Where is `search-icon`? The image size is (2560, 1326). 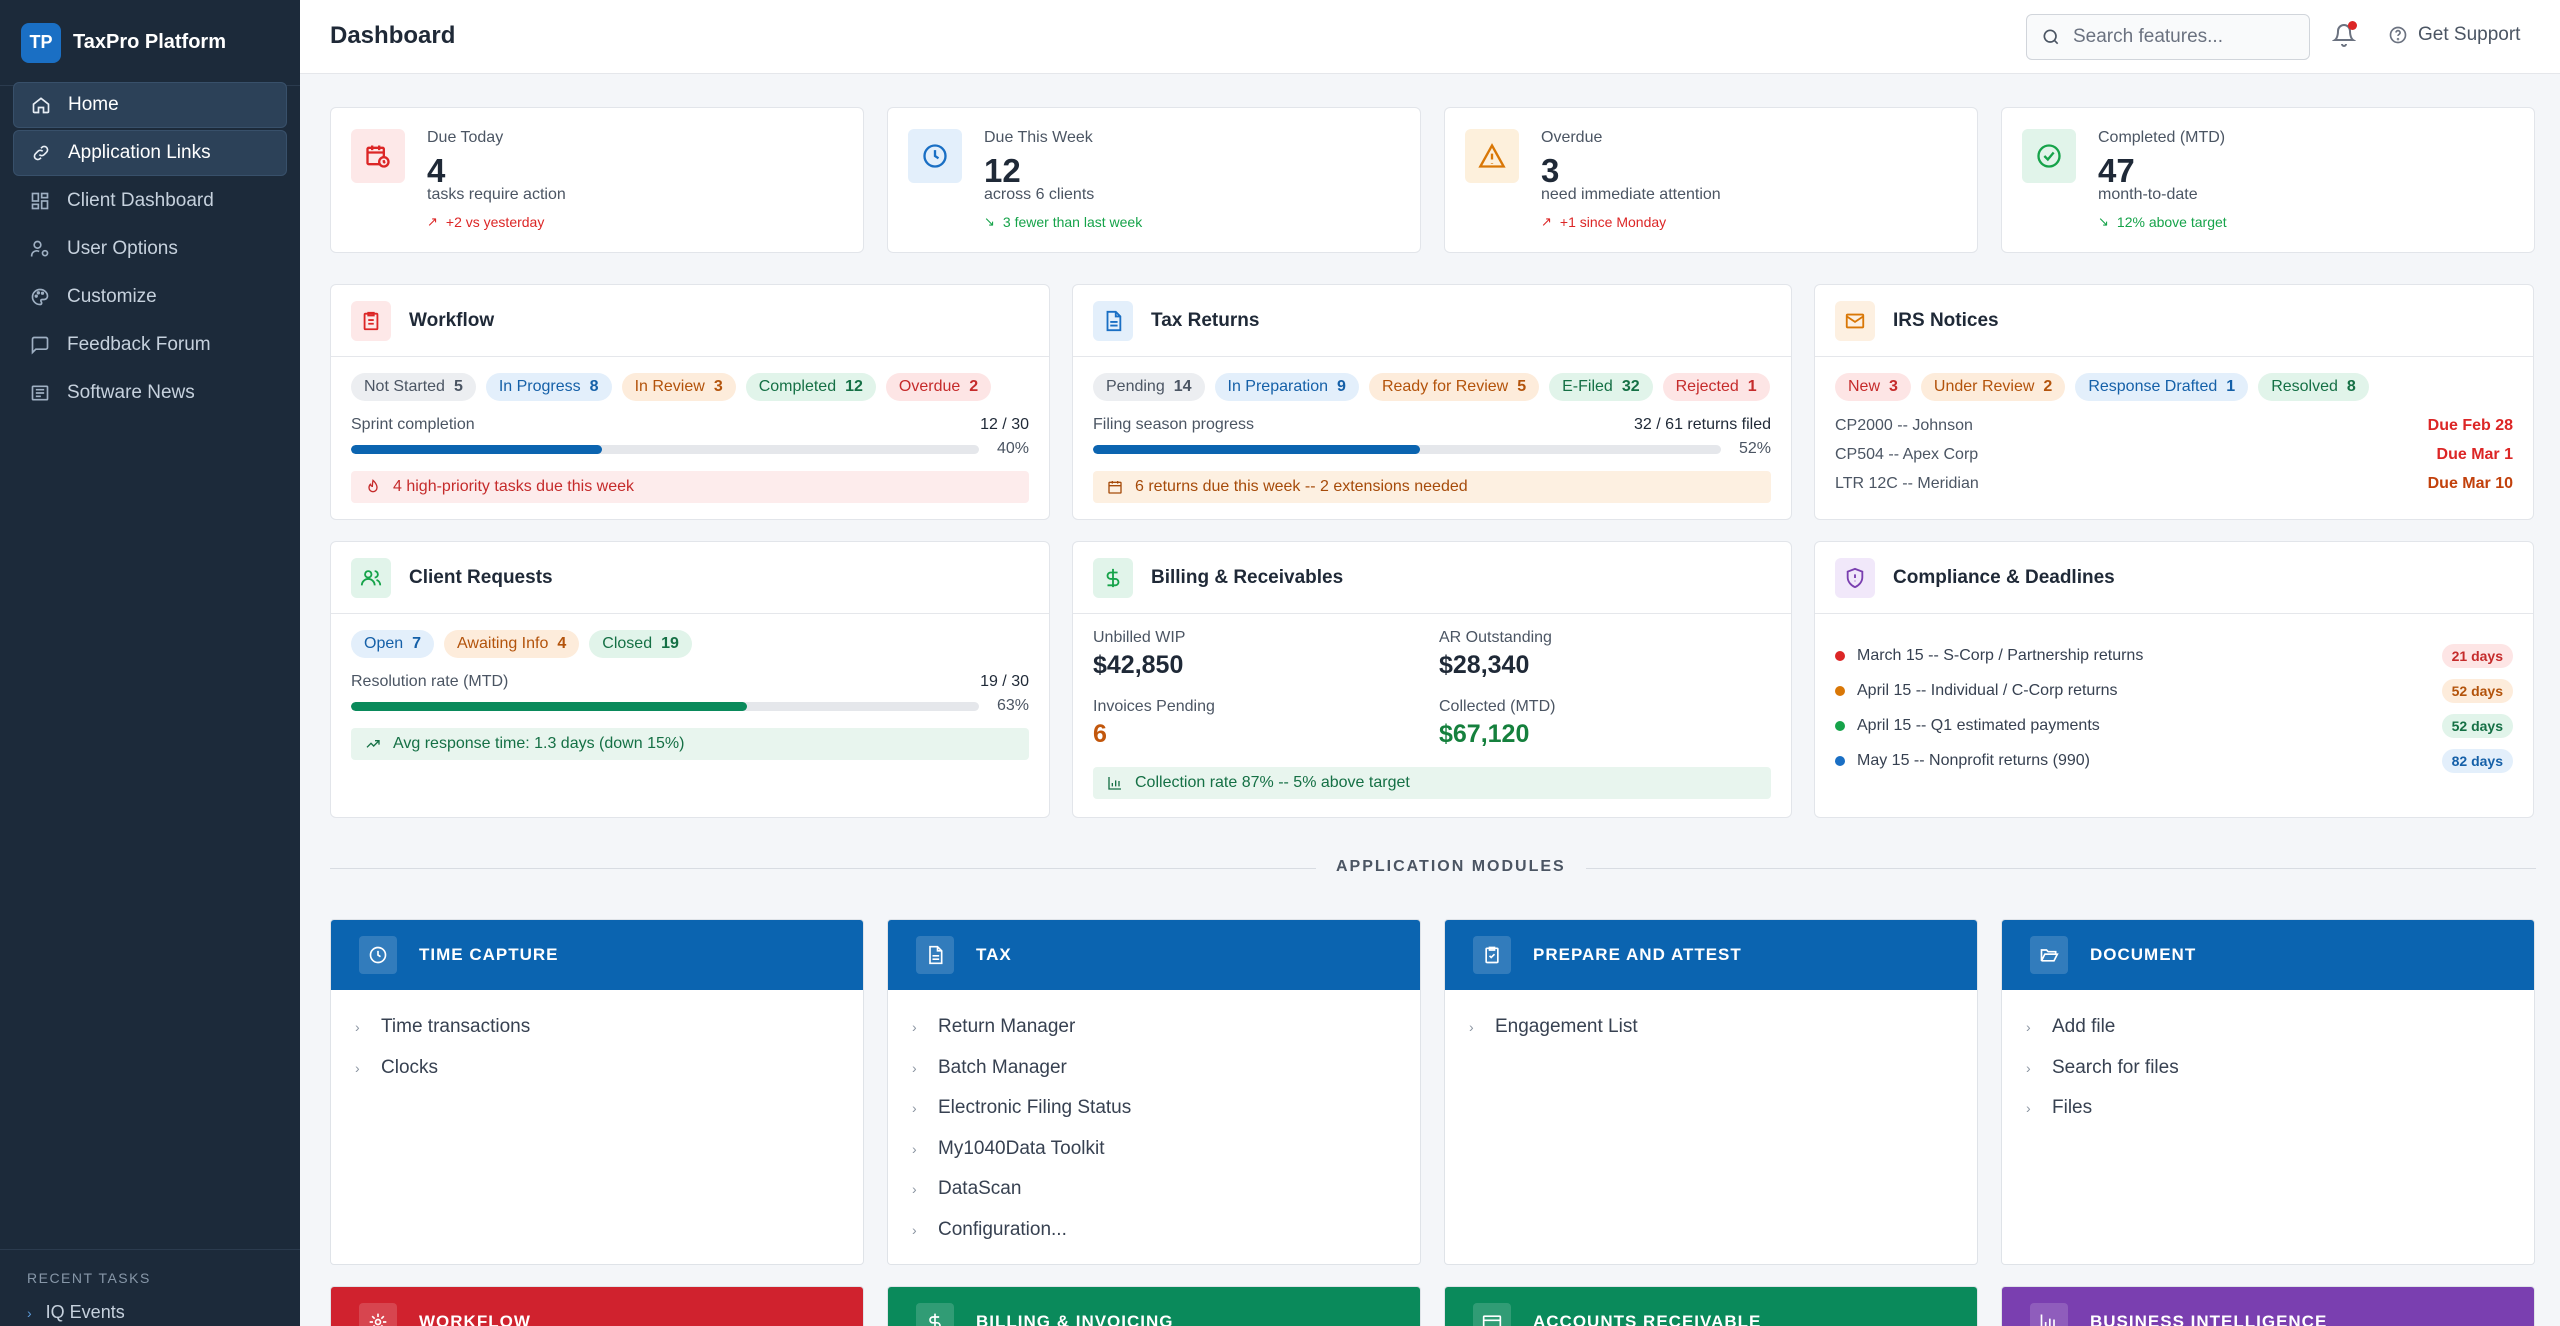
search-icon is located at coordinates (2051, 37).